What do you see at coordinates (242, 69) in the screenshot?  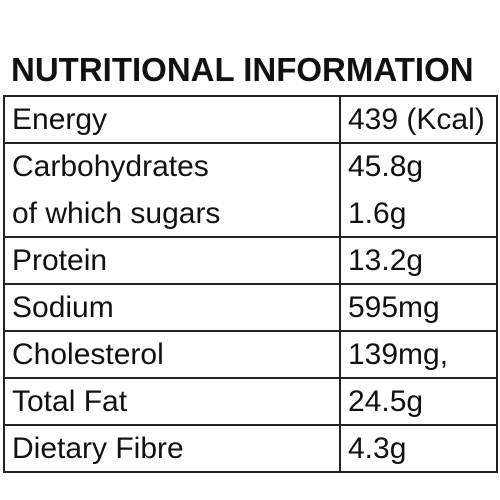 I see `table-title: NUTRITIONAL INFORMATION` at bounding box center [242, 69].